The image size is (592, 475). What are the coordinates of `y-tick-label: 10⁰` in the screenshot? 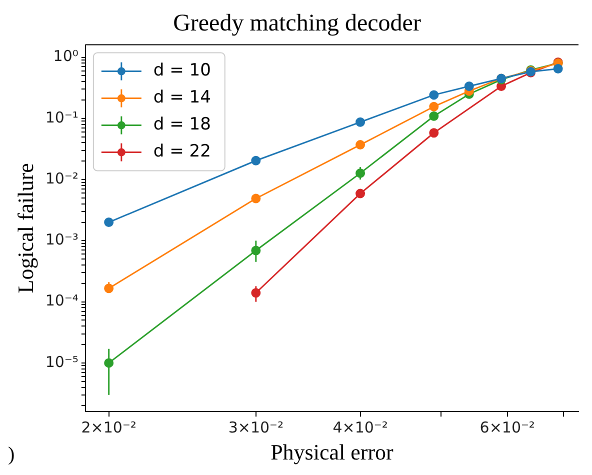 It's located at (65, 56).